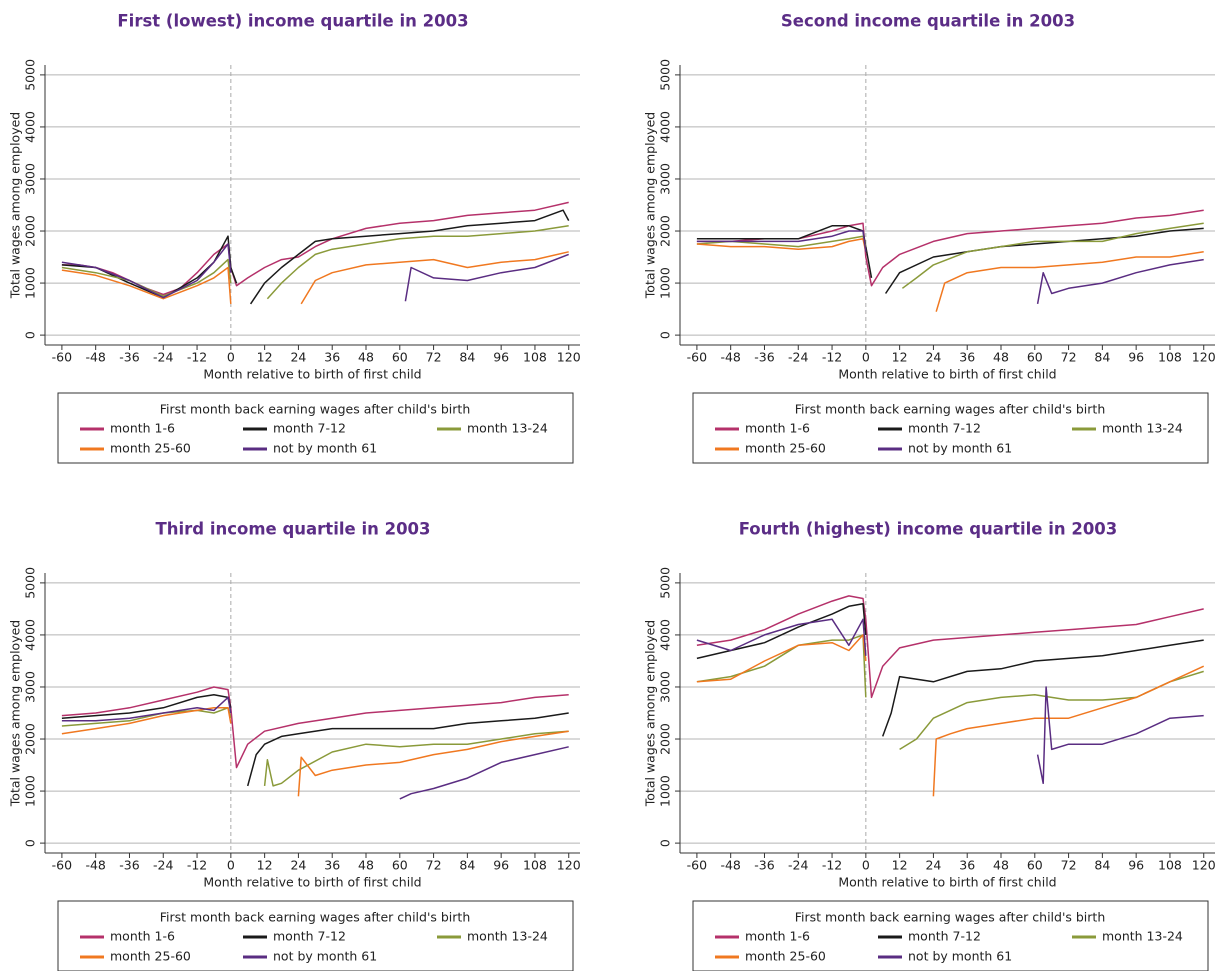  I want to click on chart-title: First (lowest) income quartile in 2003, so click(292, 21).